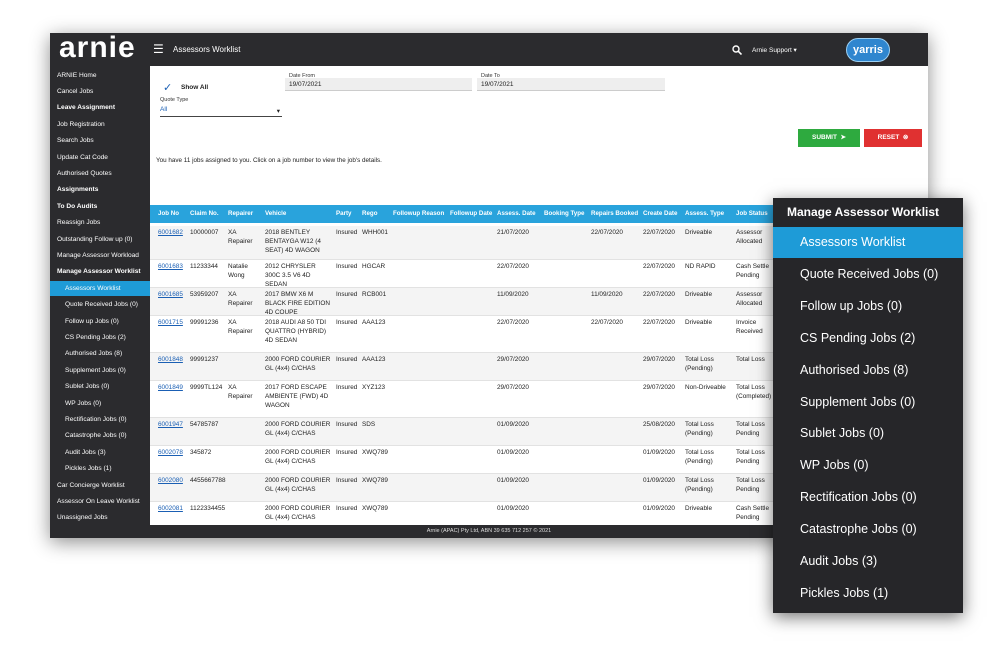  I want to click on sidebar-item: Job Registration, so click(81, 124).